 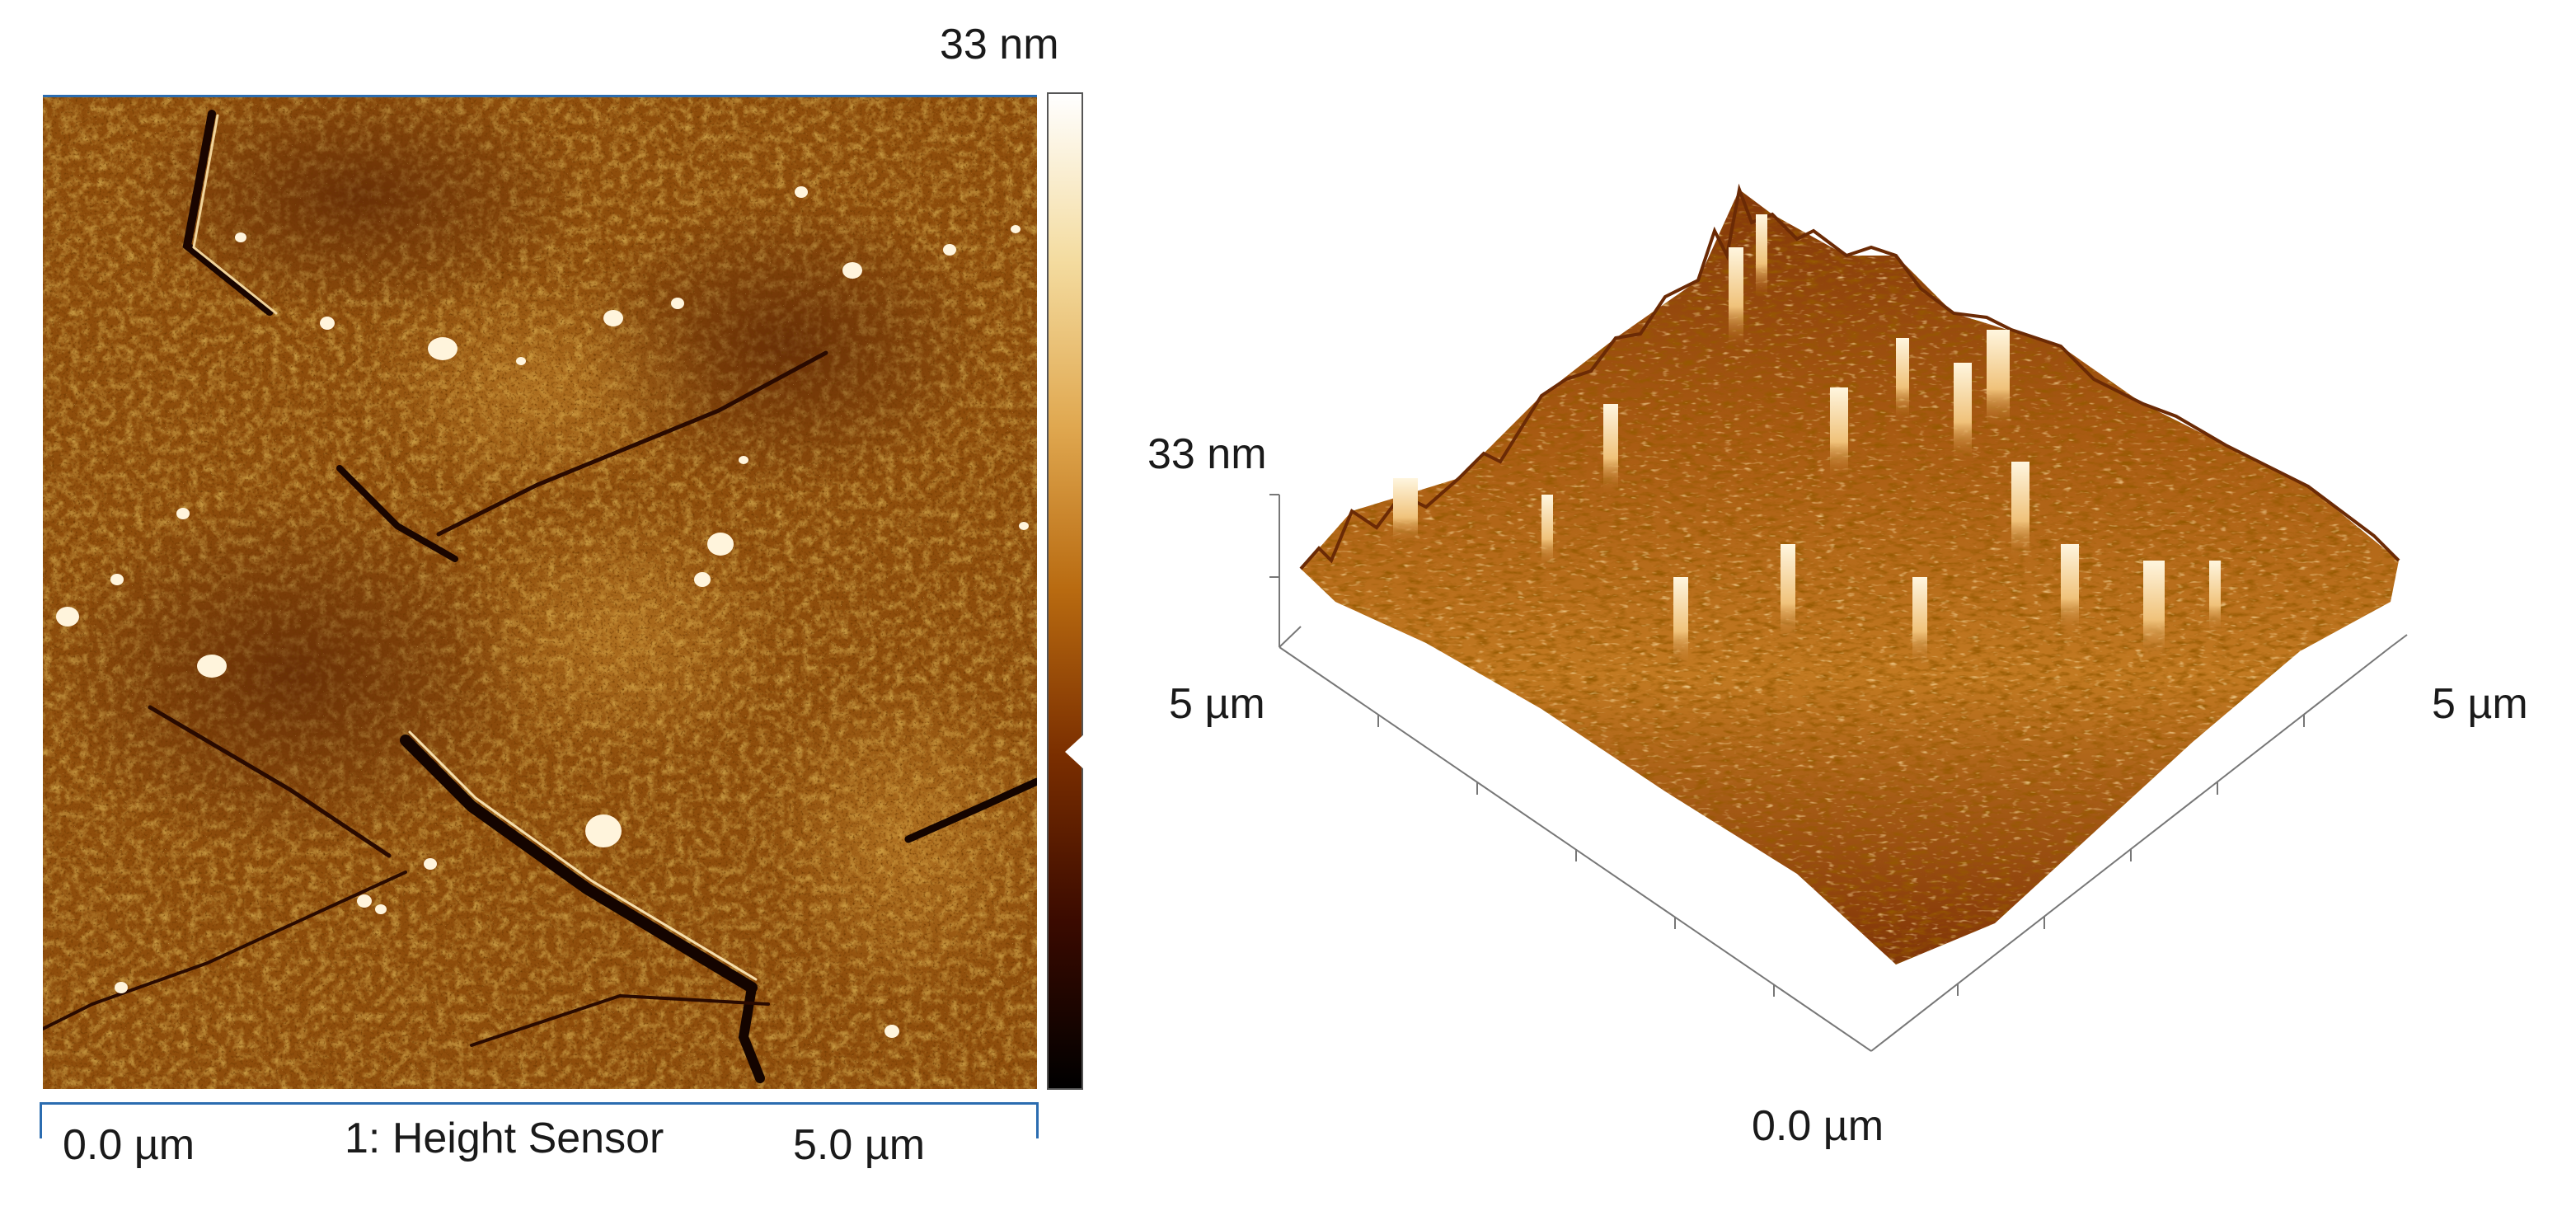 I want to click on colorbar-marker-icon, so click(x=1076, y=752).